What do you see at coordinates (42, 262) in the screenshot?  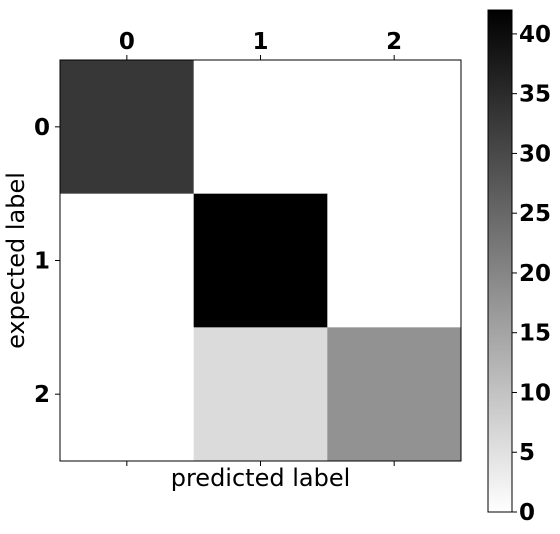 I see `y-tick-label: 1` at bounding box center [42, 262].